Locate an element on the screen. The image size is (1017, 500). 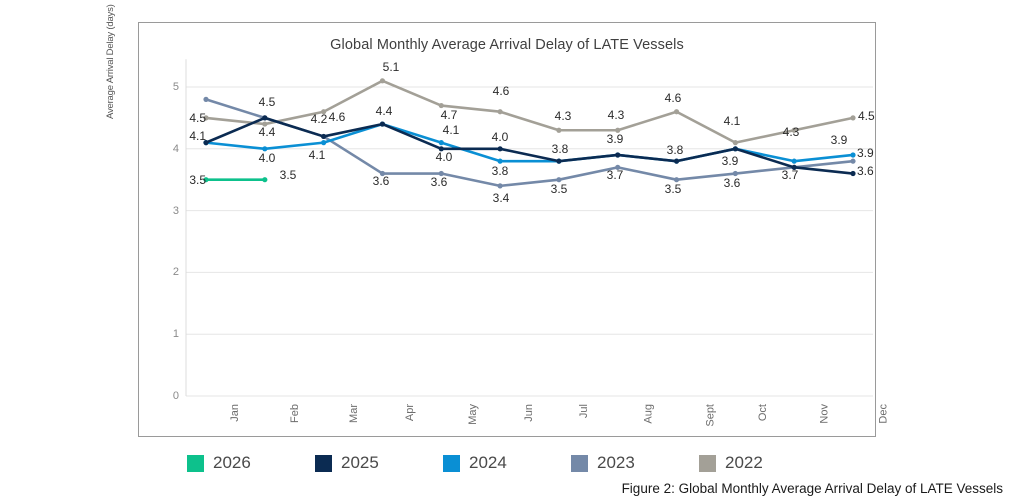
legend-swatch-2022 is located at coordinates (707, 463).